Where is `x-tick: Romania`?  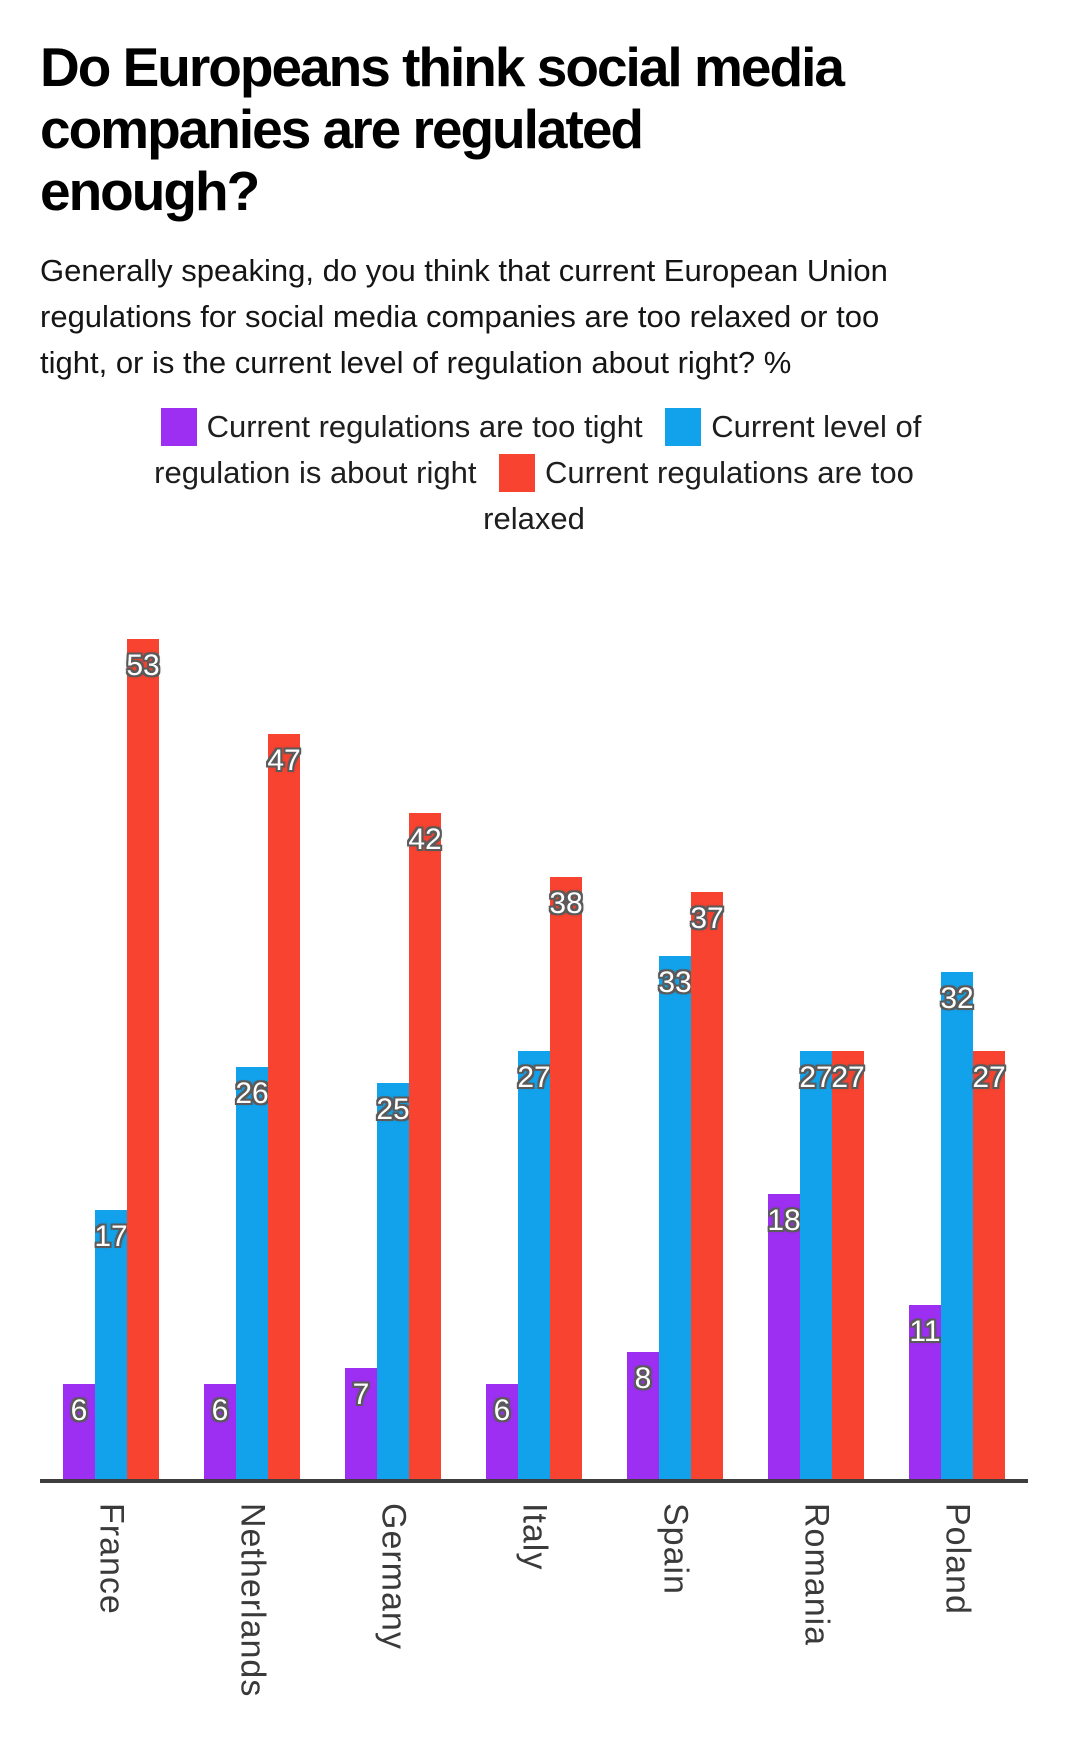 x-tick: Romania is located at coordinates (816, 1600).